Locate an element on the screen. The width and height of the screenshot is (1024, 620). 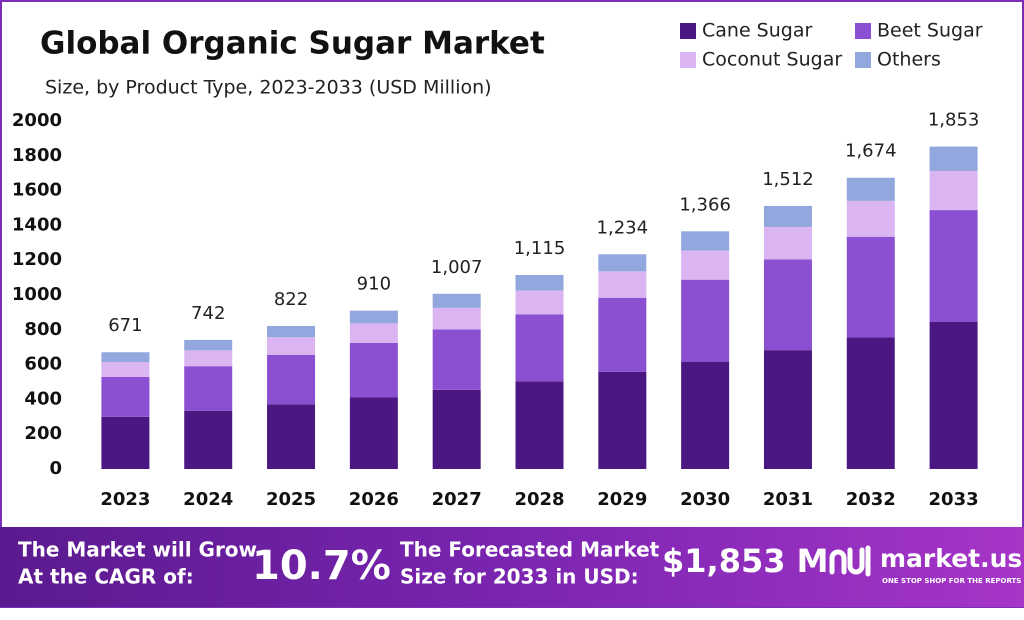
y-tick-label: 400 is located at coordinates (43, 398).